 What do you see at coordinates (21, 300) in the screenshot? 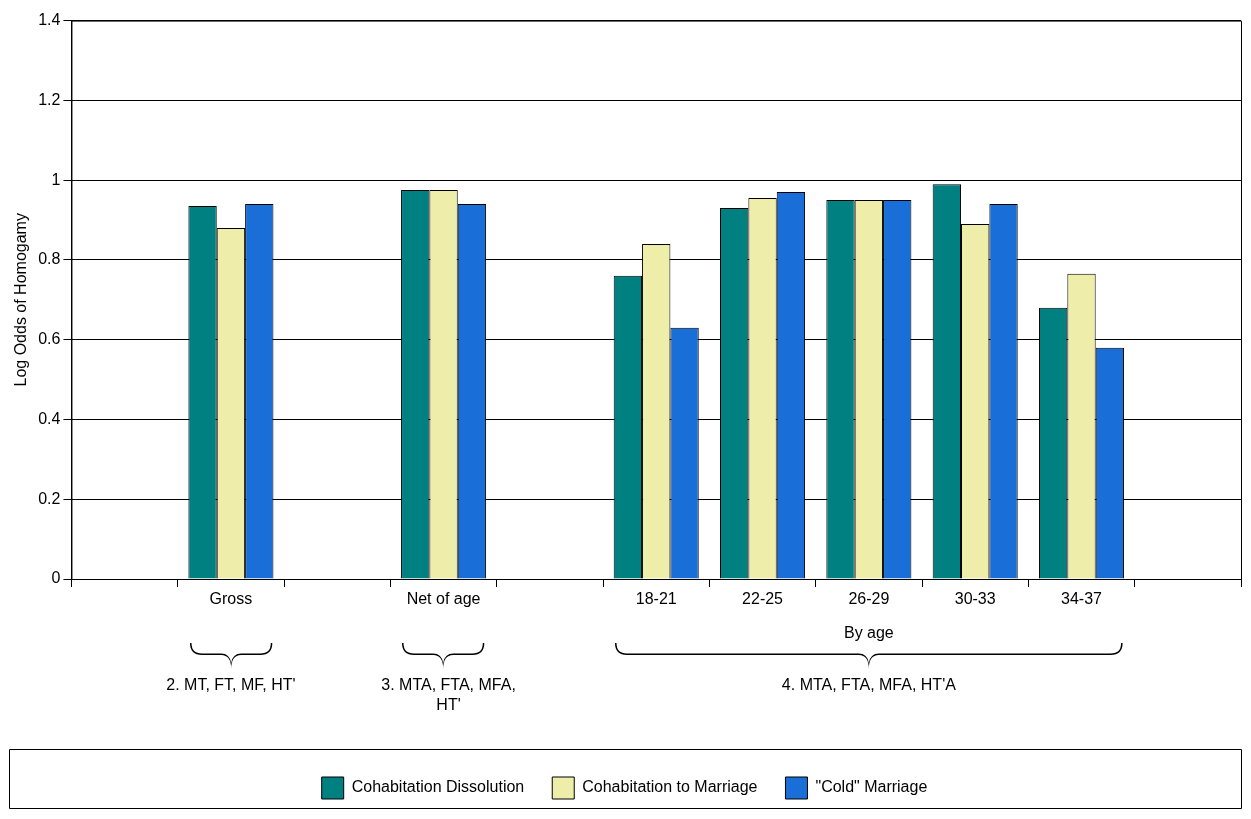
I see `y-axis-title: Log Odds of Homogamy` at bounding box center [21, 300].